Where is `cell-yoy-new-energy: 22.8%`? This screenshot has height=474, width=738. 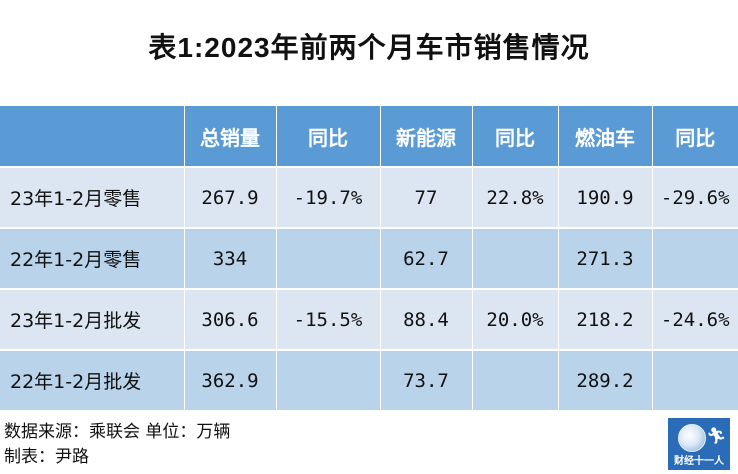 cell-yoy-new-energy: 22.8% is located at coordinates (515, 198).